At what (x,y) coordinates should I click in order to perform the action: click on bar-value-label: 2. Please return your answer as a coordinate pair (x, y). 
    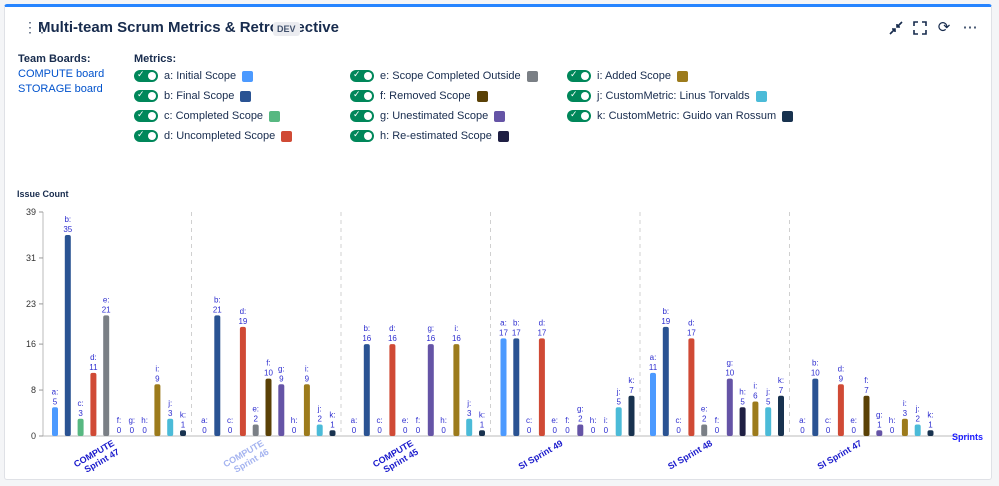
    Looking at the image, I should click on (319, 419).